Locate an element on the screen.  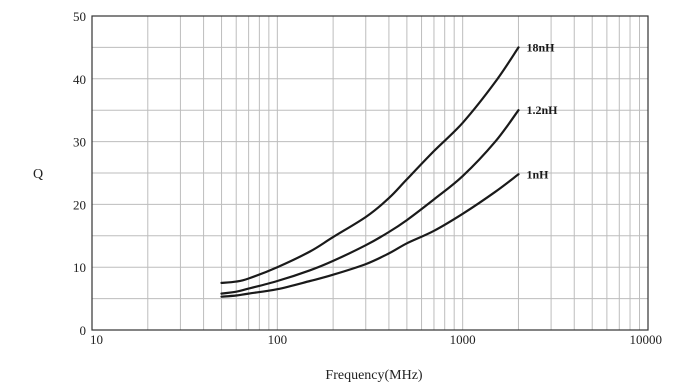
y-tick-label: 30 is located at coordinates (79, 142).